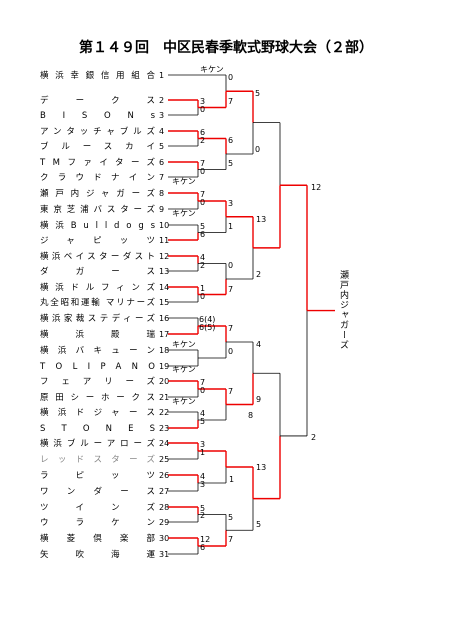 The height and width of the screenshot is (640, 453). I want to click on team-number: 11, so click(164, 240).